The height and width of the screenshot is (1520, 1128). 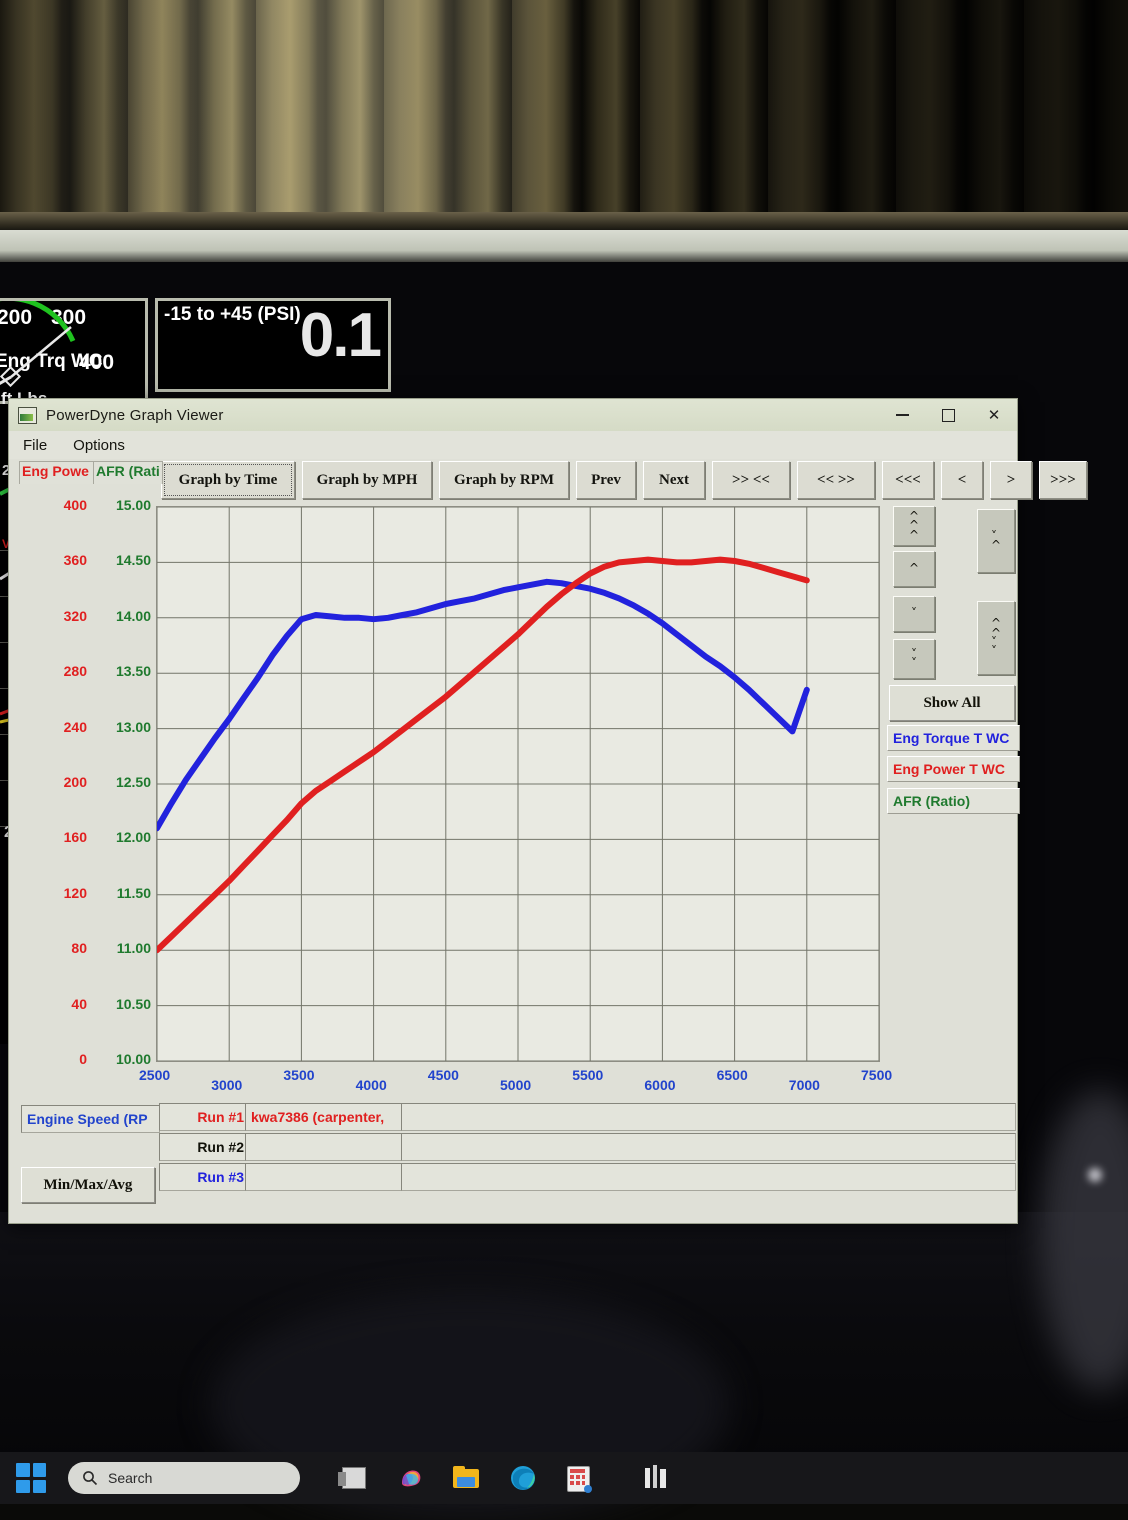 What do you see at coordinates (227, 1085) in the screenshot?
I see `x-axis-tick: 3000` at bounding box center [227, 1085].